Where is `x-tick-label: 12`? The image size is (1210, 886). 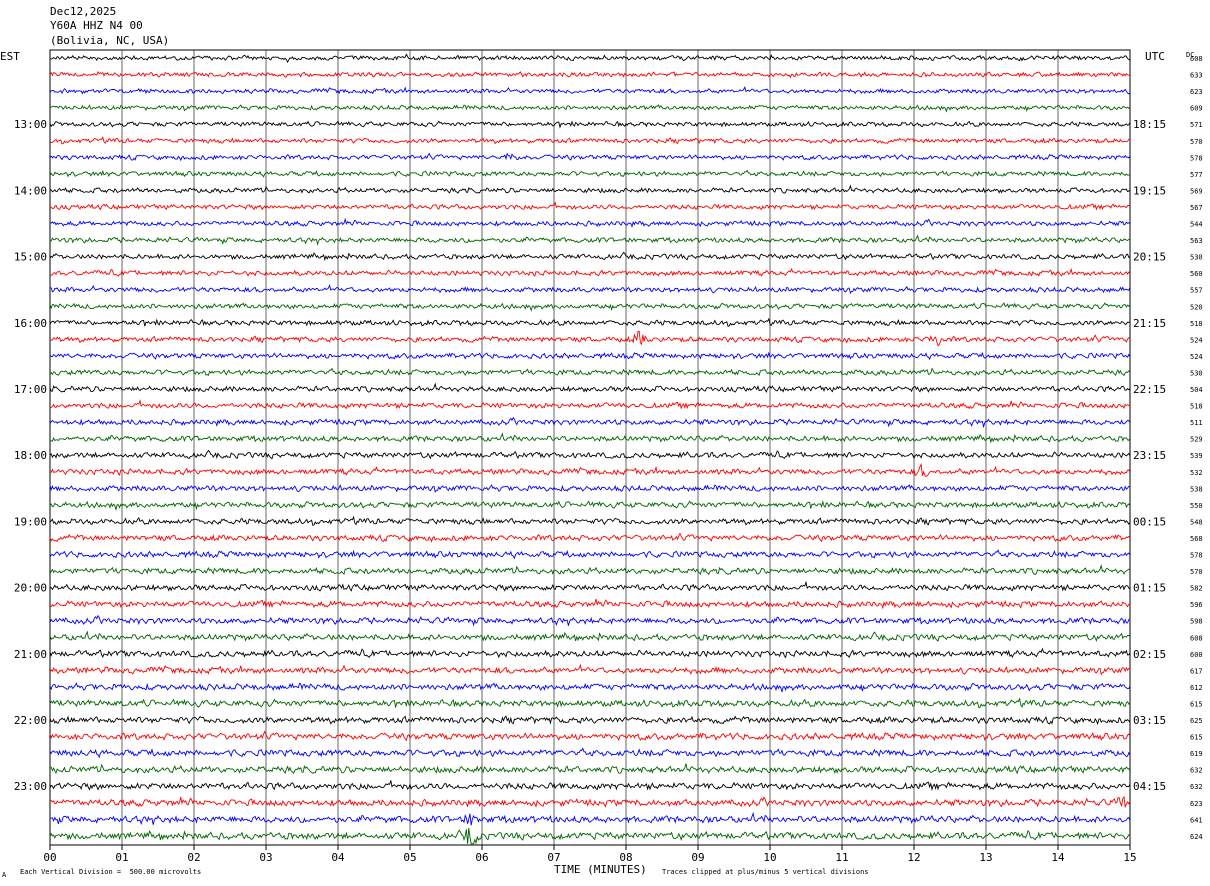 x-tick-label: 12 is located at coordinates (913, 857).